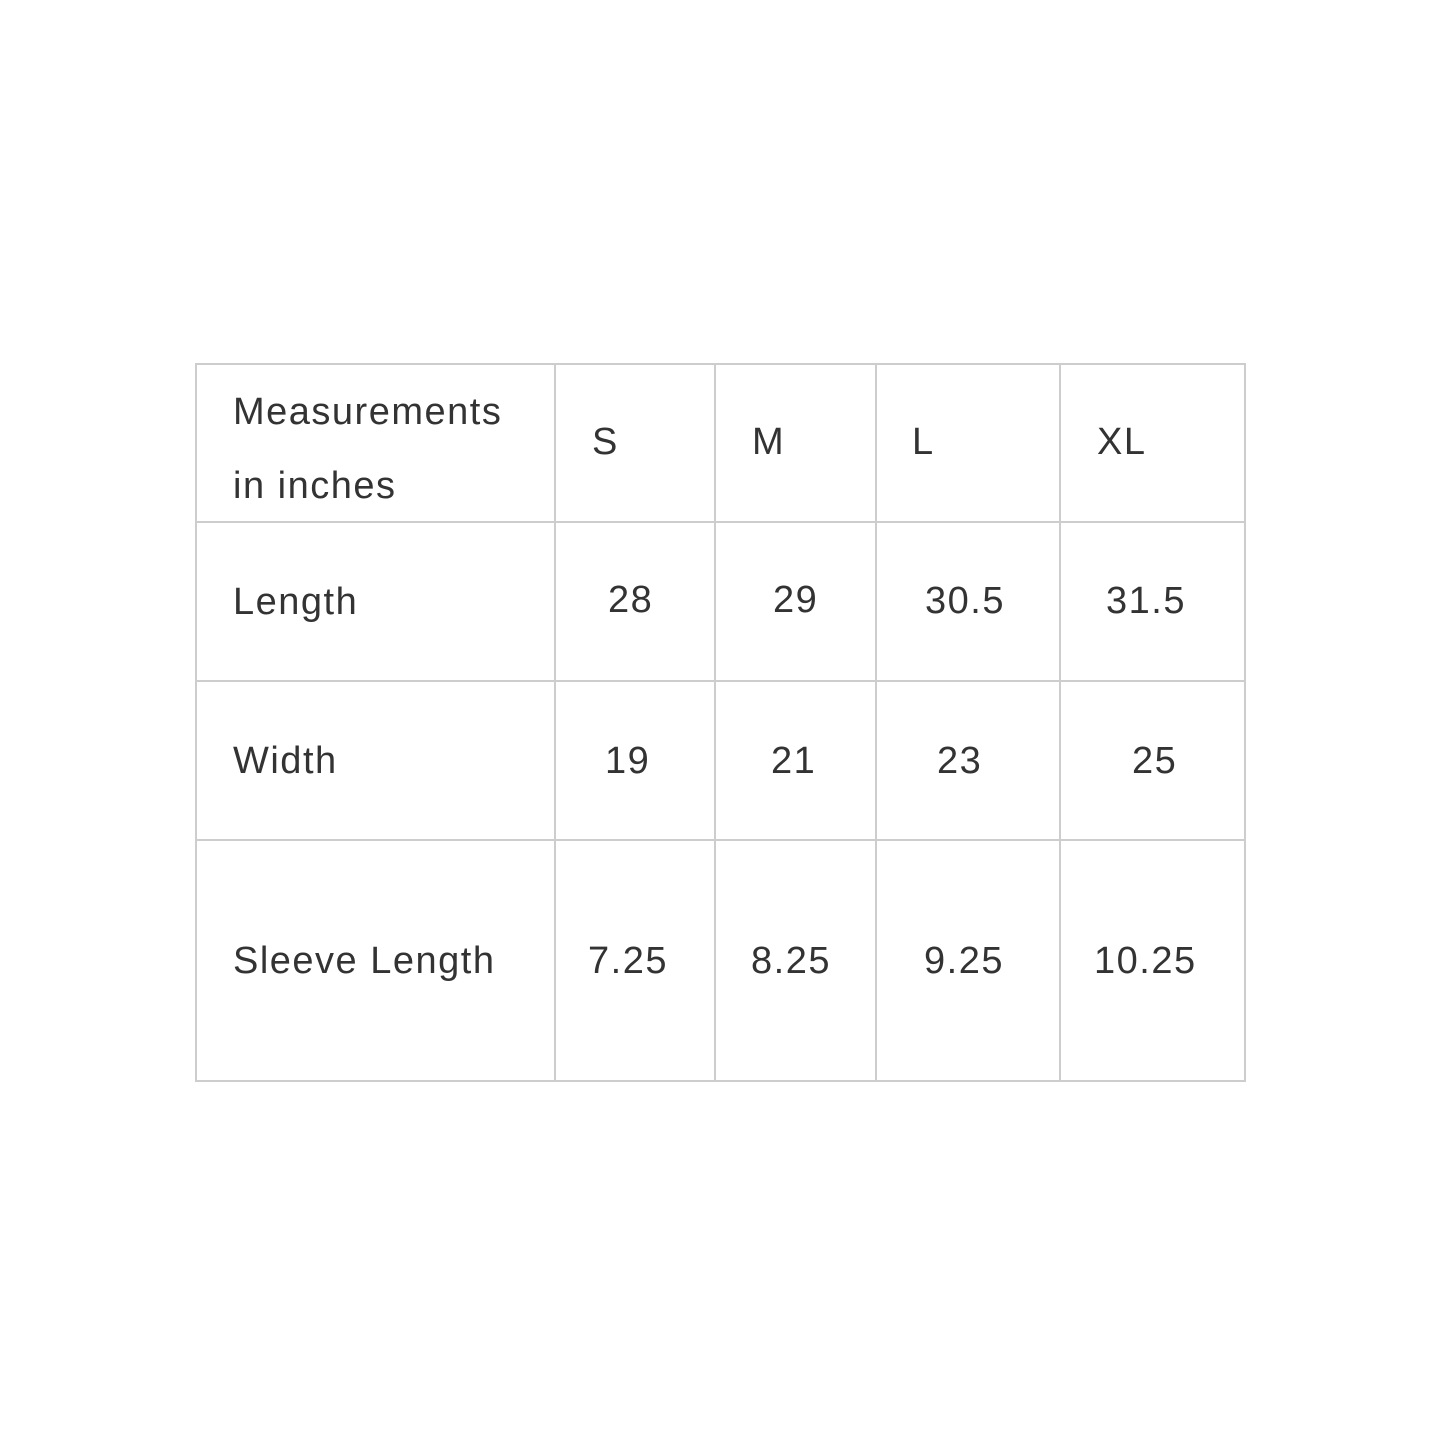 The height and width of the screenshot is (1445, 1445). I want to click on header-label-units: in inches, so click(315, 486).